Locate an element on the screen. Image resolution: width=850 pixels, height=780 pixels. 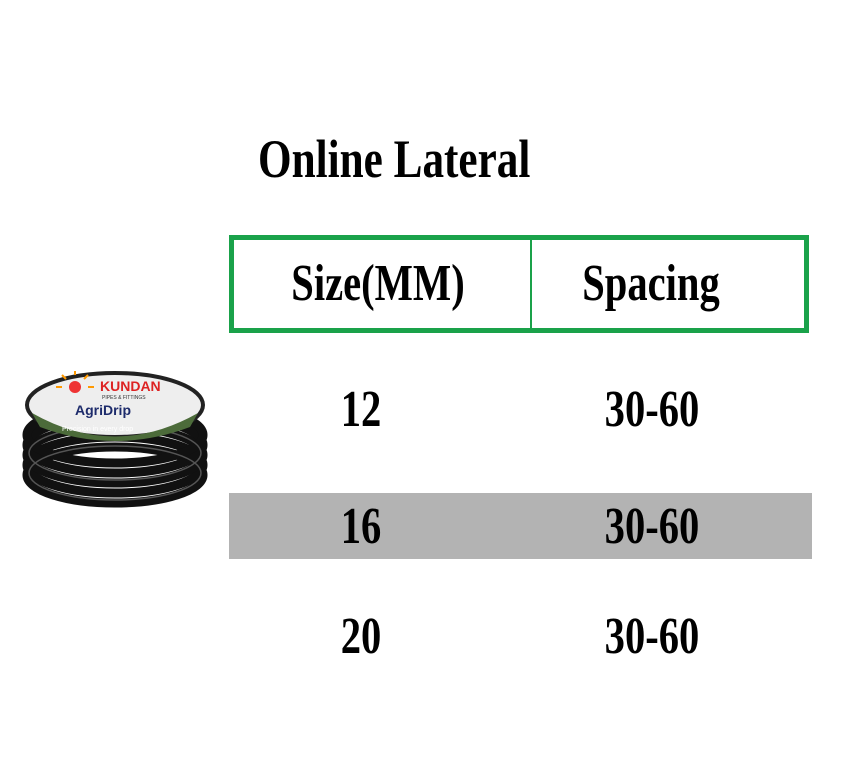
page-title: Online Lateral is located at coordinates (394, 159).